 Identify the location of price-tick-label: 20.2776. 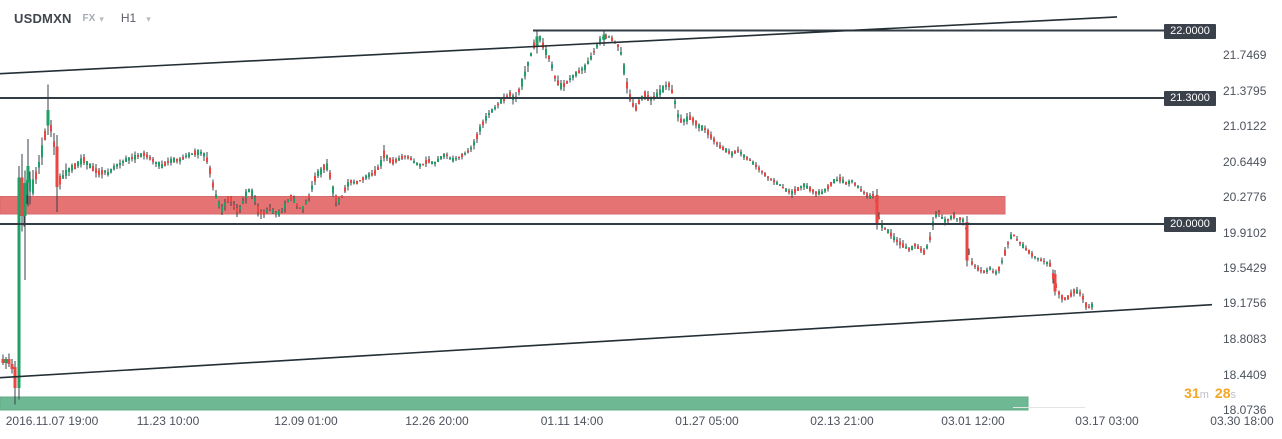
(1245, 197).